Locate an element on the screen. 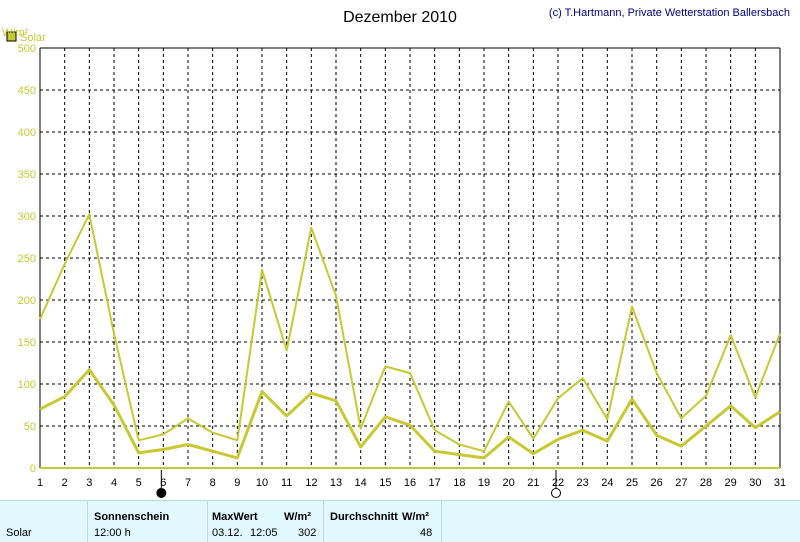 The image size is (800, 542). x-tick-label: 31 is located at coordinates (780, 483).